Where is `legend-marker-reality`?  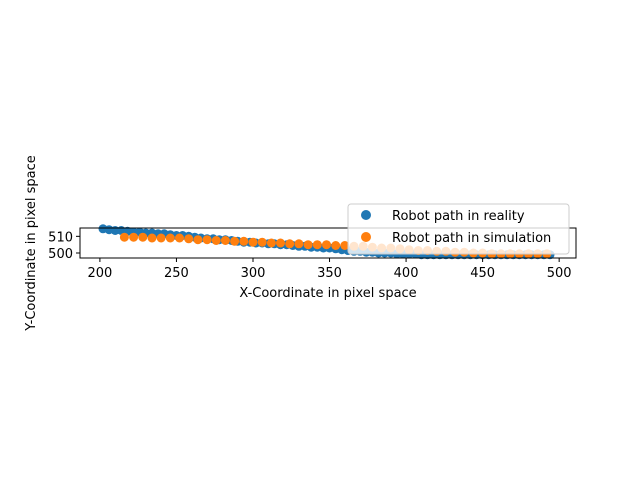 legend-marker-reality is located at coordinates (366, 215).